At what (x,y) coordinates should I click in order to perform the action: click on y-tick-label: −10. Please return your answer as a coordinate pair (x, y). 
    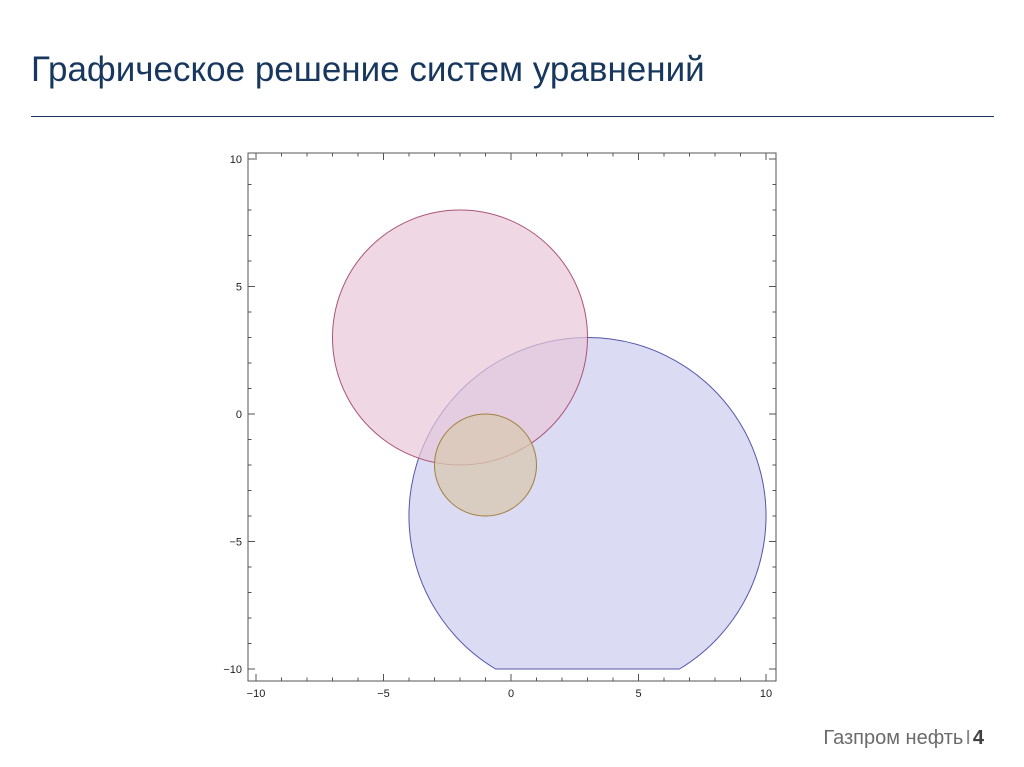
    Looking at the image, I should click on (232, 670).